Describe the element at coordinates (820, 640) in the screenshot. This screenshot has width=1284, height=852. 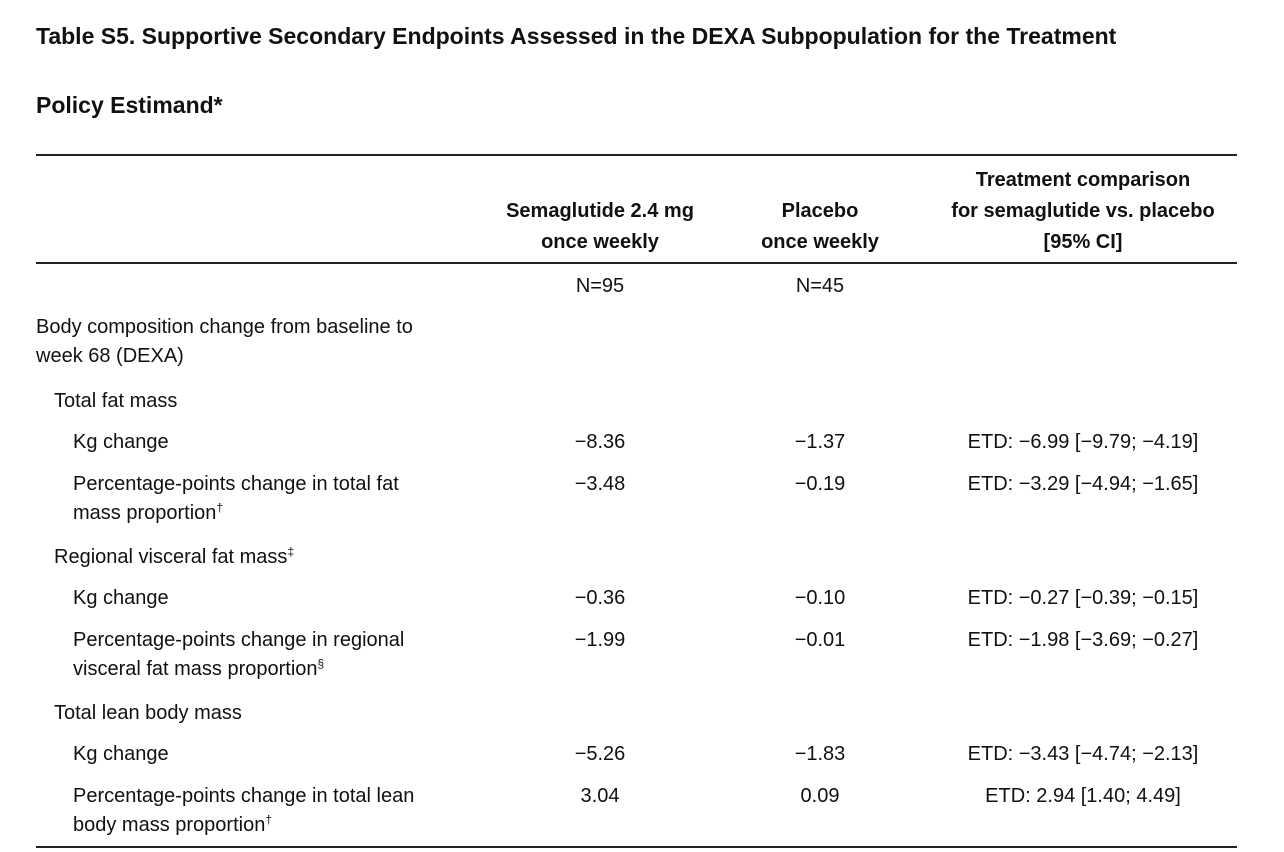
I see `value-visceral-fat-pct-placebo: −0.01` at that location.